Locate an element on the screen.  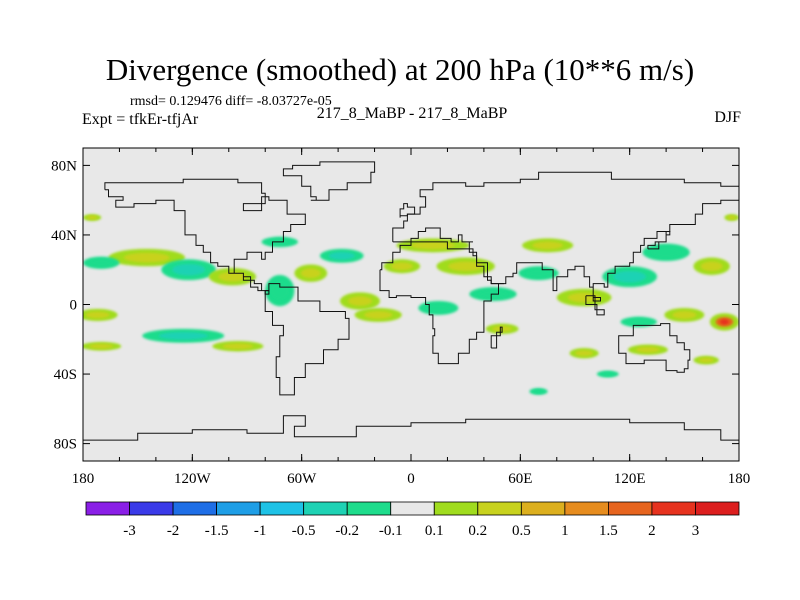
x-tick-label-5: 120E is located at coordinates (630, 479).